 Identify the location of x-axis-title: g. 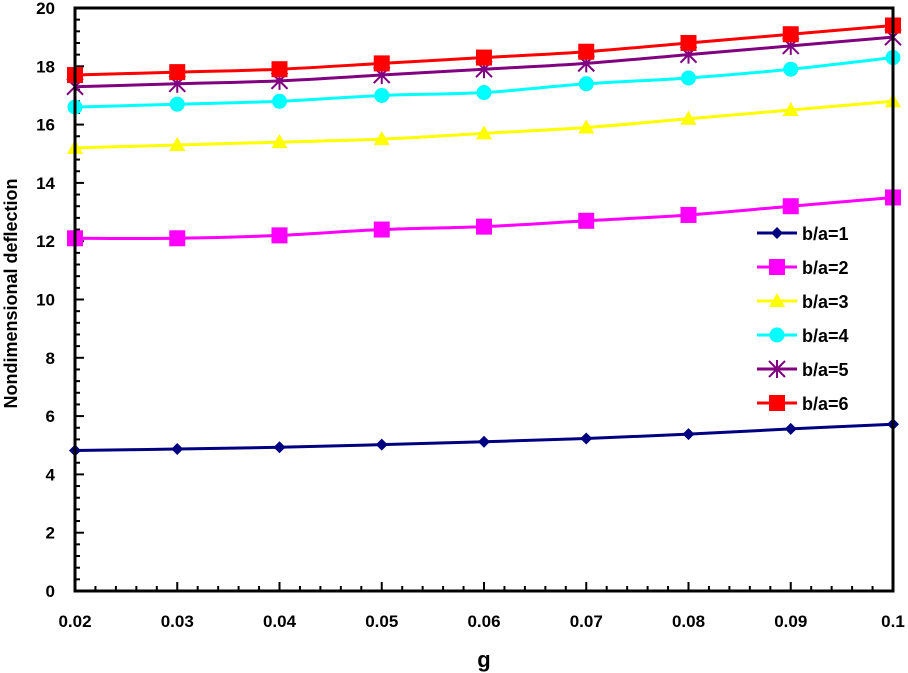
(483, 659).